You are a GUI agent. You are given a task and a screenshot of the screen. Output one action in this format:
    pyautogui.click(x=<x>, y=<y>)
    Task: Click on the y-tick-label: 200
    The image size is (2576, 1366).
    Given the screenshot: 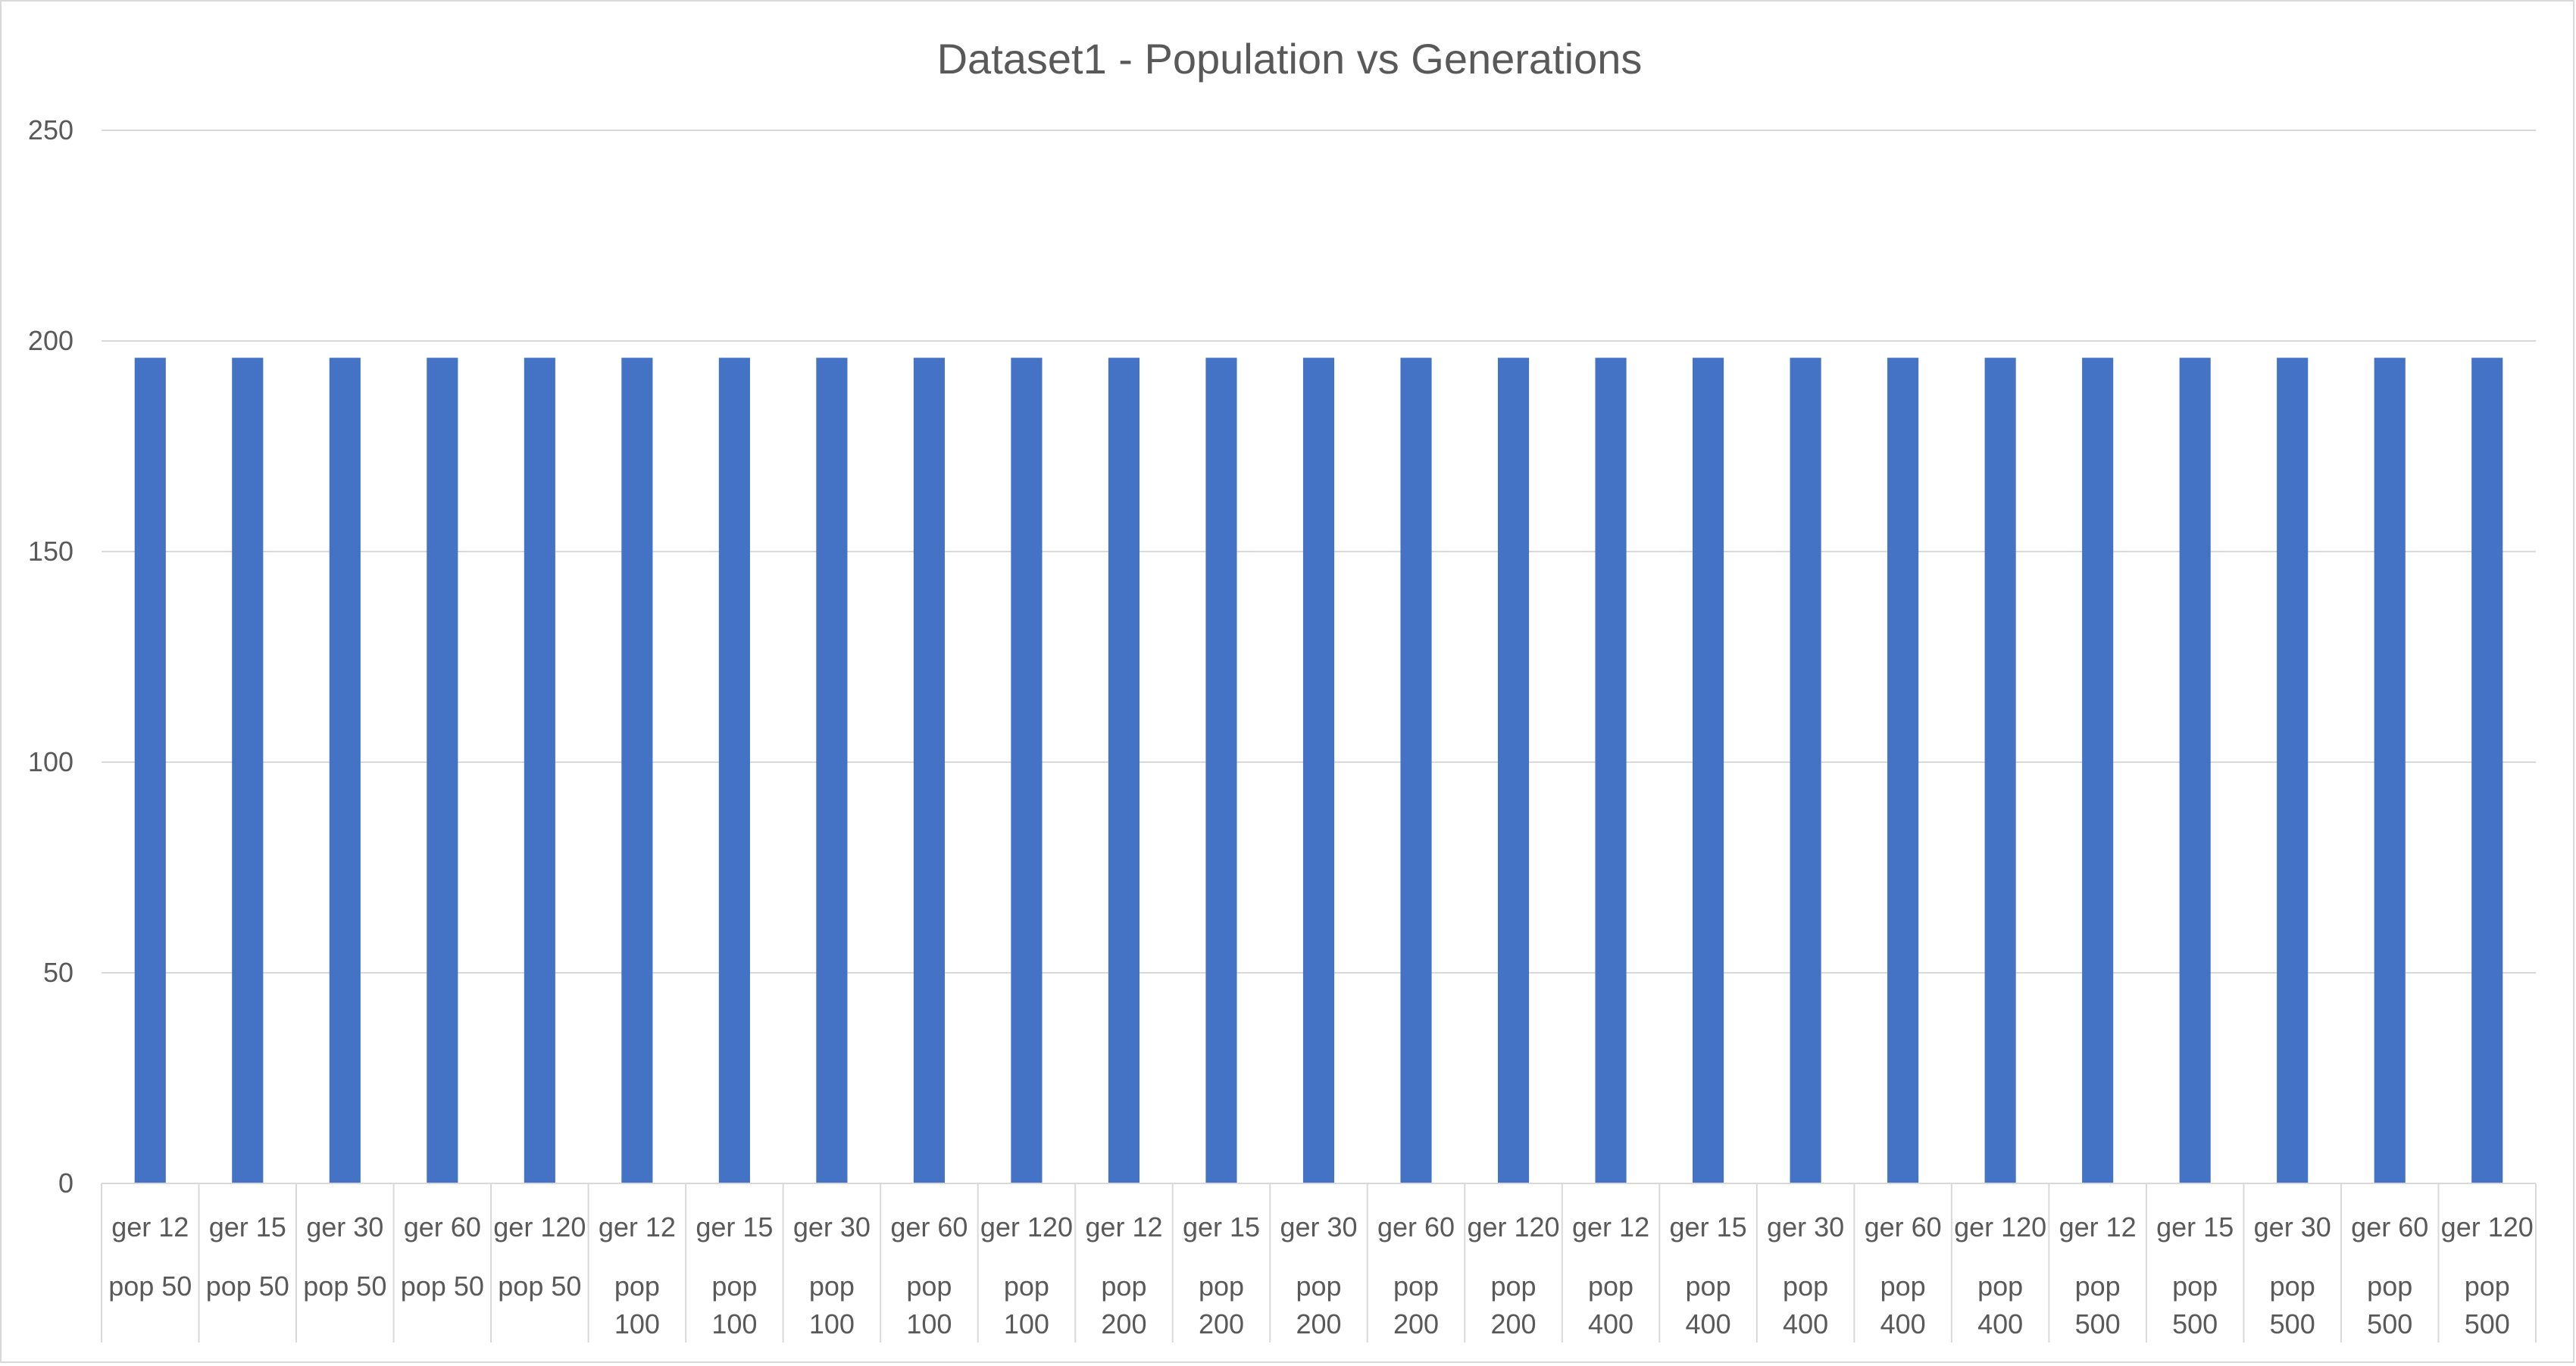 What is the action you would take?
    pyautogui.click(x=50, y=340)
    